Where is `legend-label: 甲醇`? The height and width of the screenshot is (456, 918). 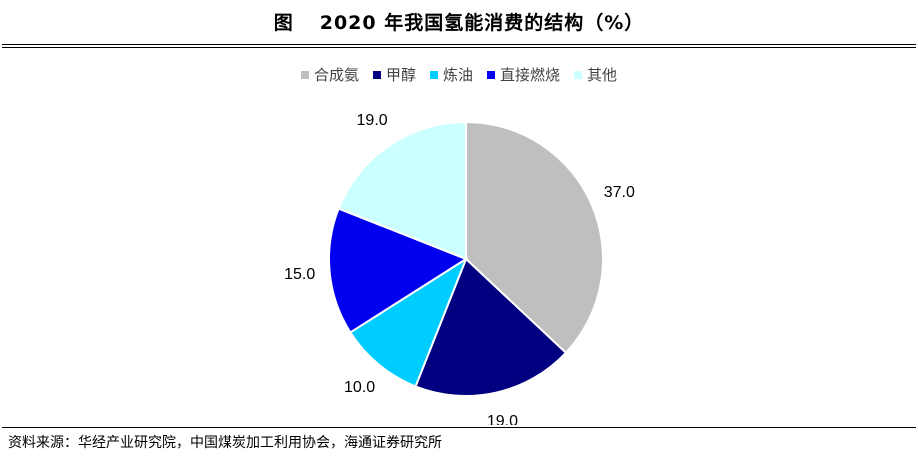 legend-label: 甲醇 is located at coordinates (400, 75).